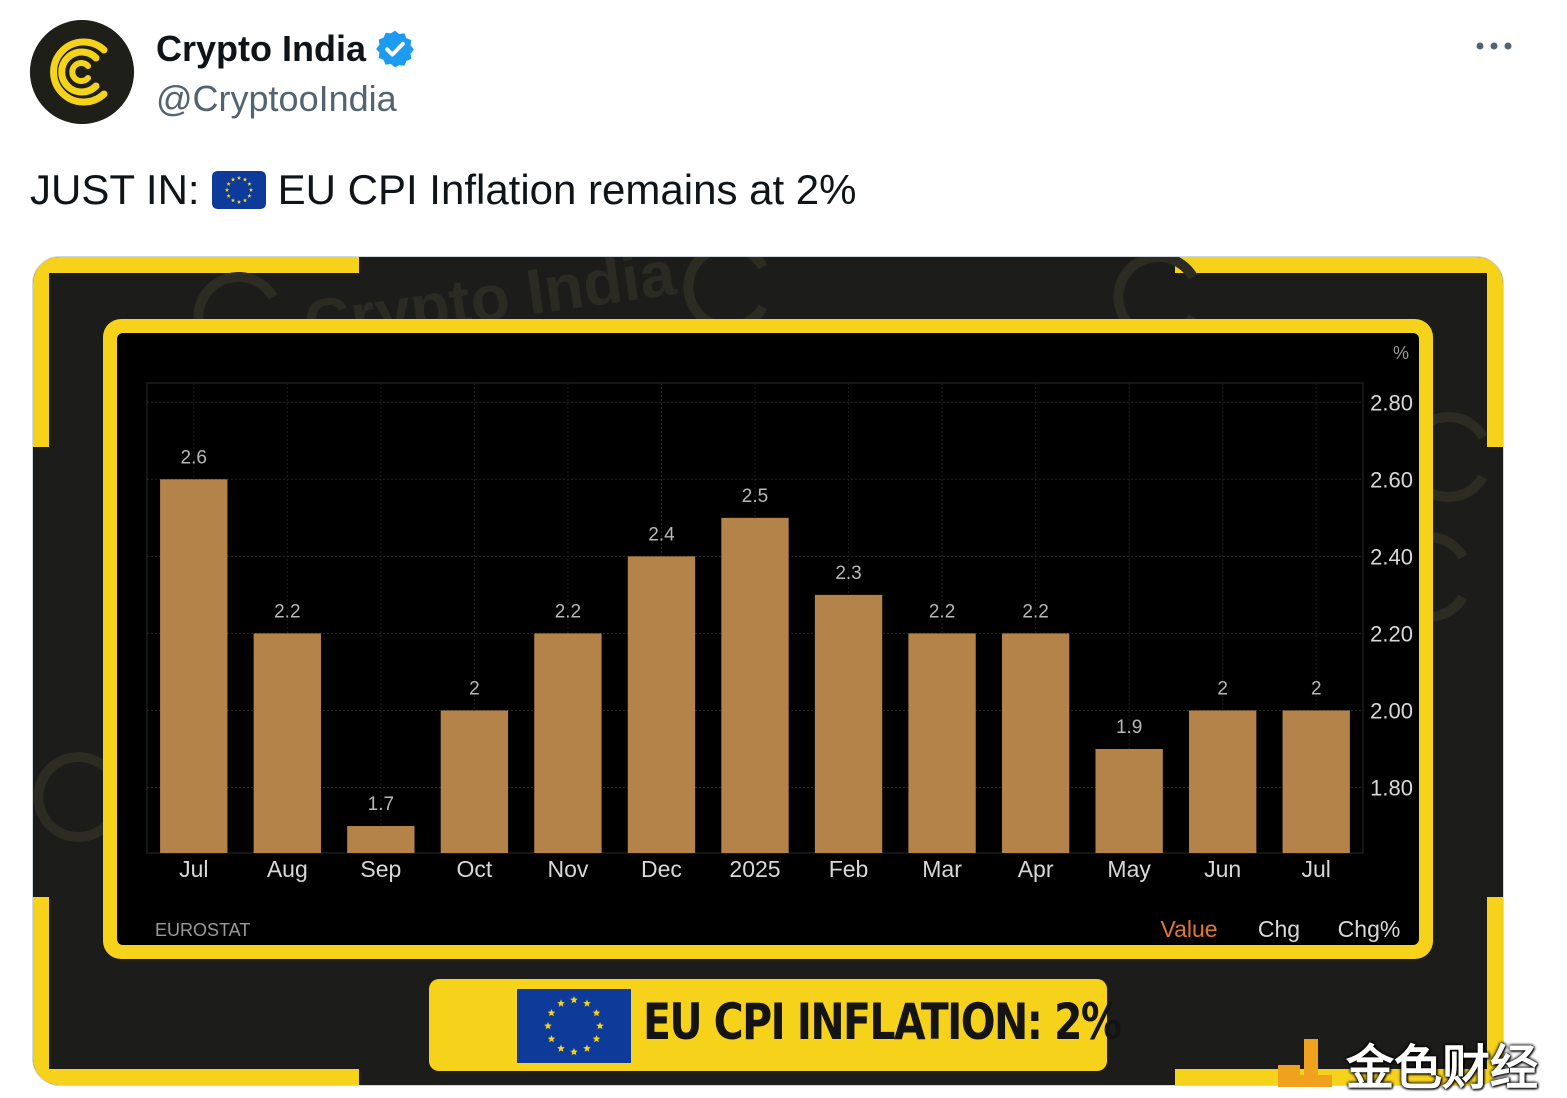  What do you see at coordinates (1401, 353) in the screenshot?
I see `y-axis-unit-label: %` at bounding box center [1401, 353].